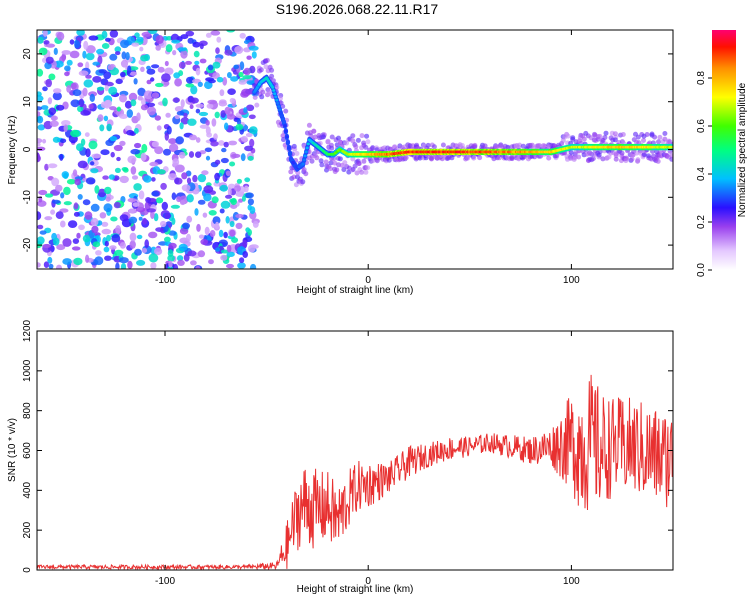  Describe the element at coordinates (701, 126) in the screenshot. I see `colorbar-tick-label: 0.6` at that location.